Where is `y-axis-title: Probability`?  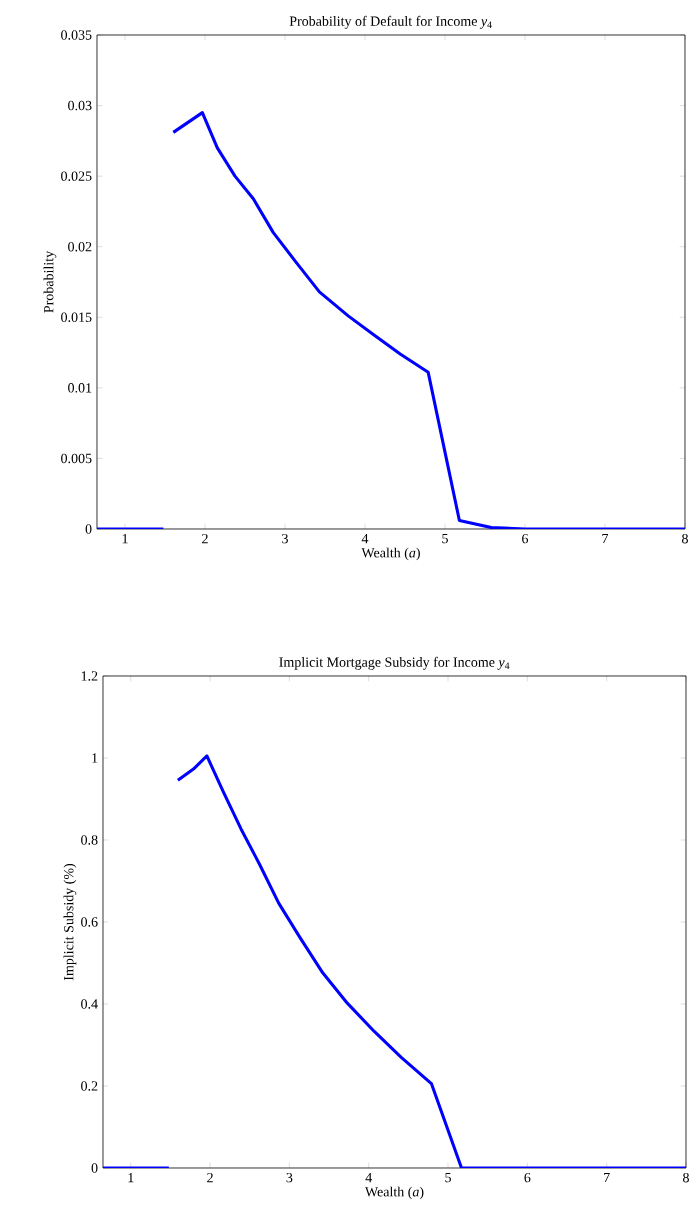
y-axis-title: Probability is located at coordinates (50, 281).